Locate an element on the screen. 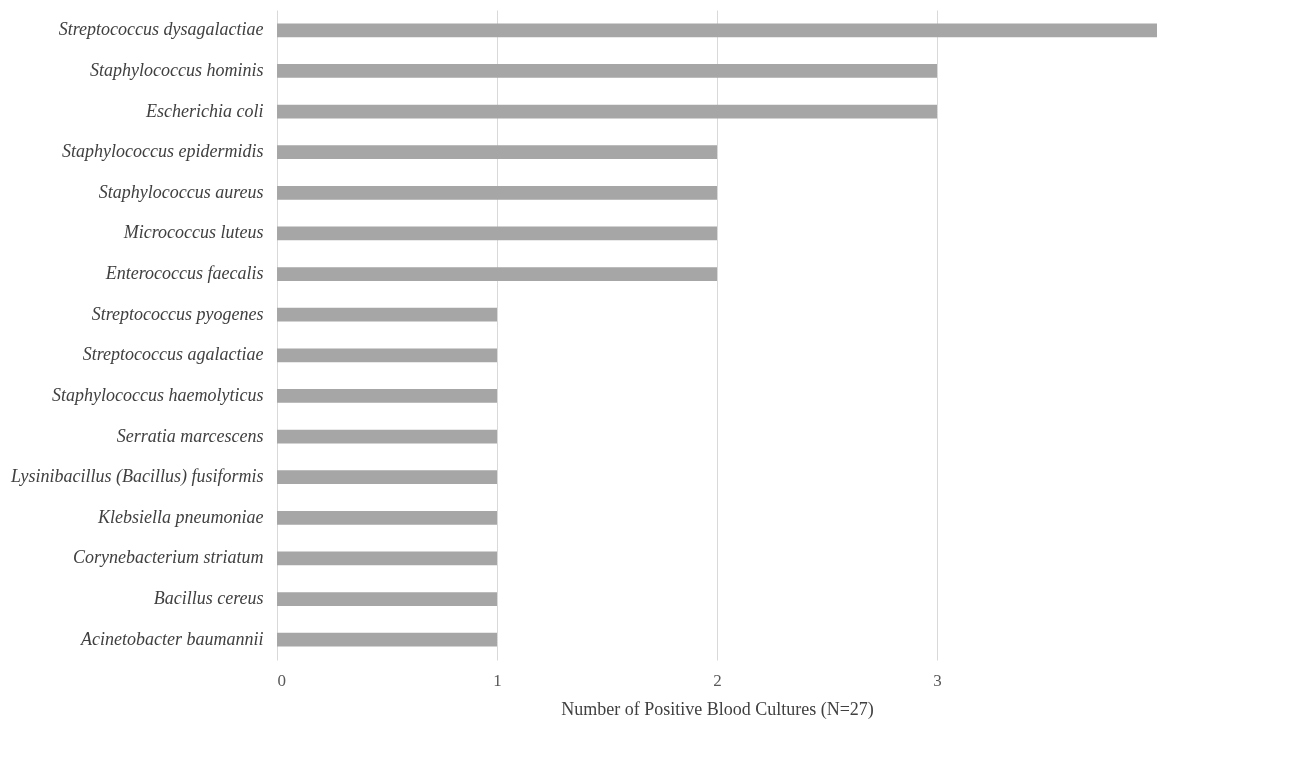  y-tick-label: Escherichia coli is located at coordinates (204, 110).